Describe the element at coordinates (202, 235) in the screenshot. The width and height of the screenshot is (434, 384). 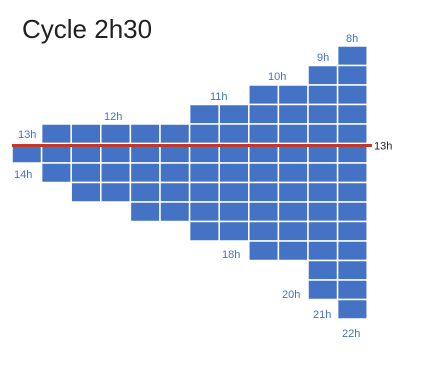
I see `bottom-time-label: 17h` at that location.